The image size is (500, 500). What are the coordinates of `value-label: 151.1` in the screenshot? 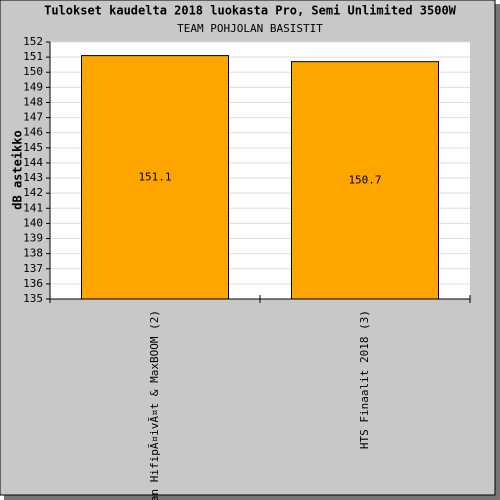 It's located at (154, 176).